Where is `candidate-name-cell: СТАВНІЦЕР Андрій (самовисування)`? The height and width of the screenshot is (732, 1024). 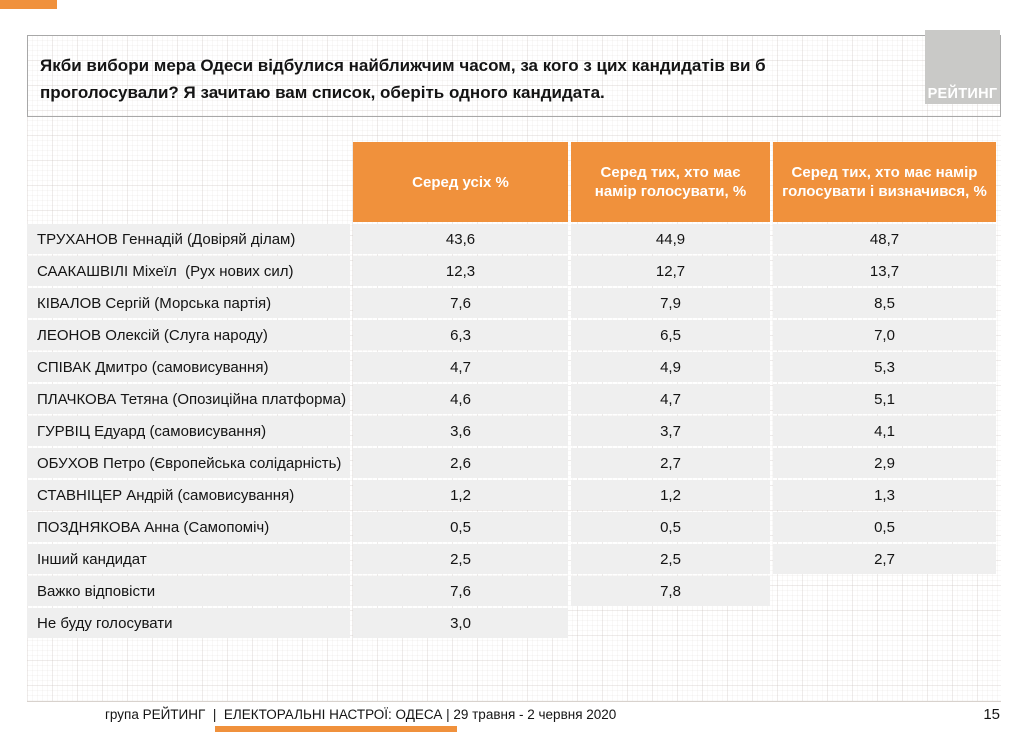 candidate-name-cell: СТАВНІЦЕР Андрій (самовисування) is located at coordinates (188, 495).